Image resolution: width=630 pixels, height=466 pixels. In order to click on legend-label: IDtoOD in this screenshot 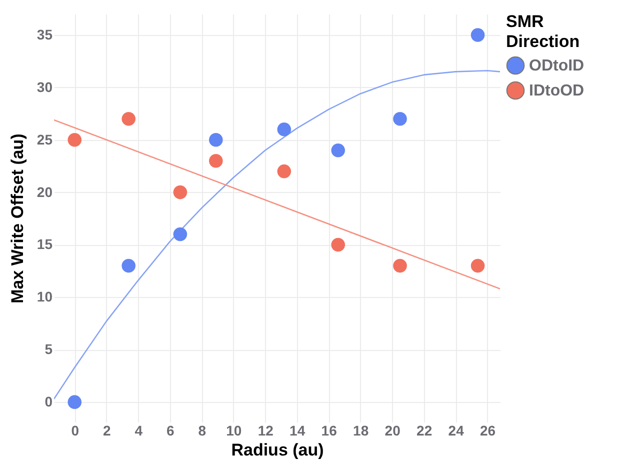, I will do `click(556, 91)`.